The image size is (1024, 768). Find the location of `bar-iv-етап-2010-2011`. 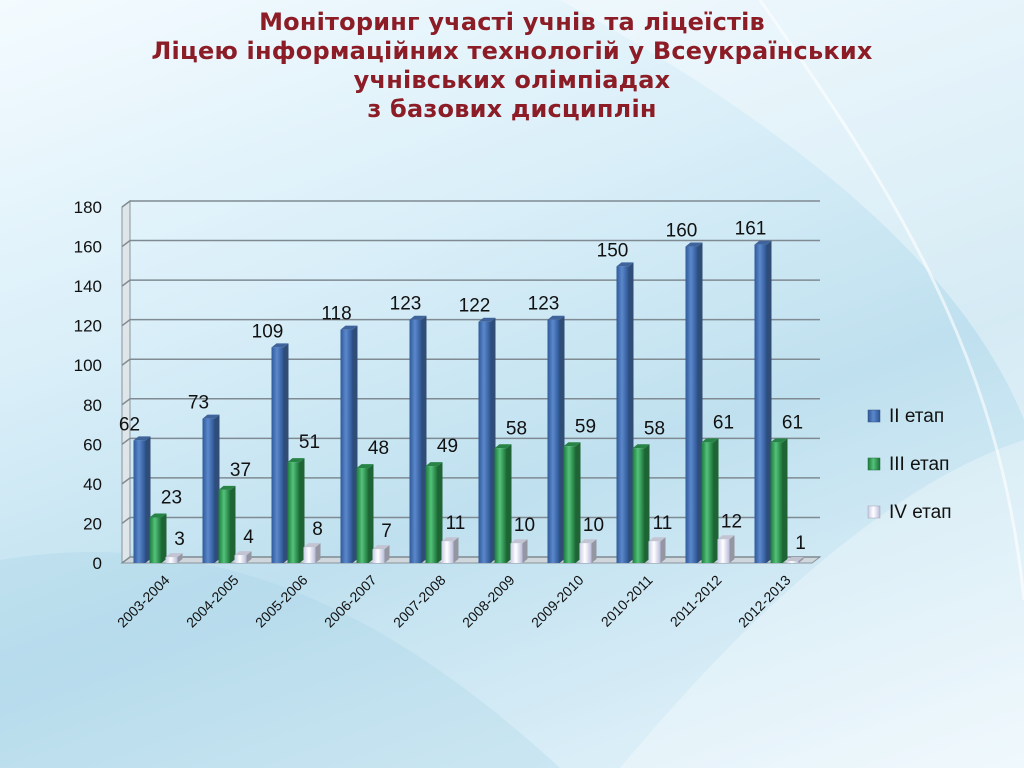

bar-iv-етап-2010-2011 is located at coordinates (657, 550).